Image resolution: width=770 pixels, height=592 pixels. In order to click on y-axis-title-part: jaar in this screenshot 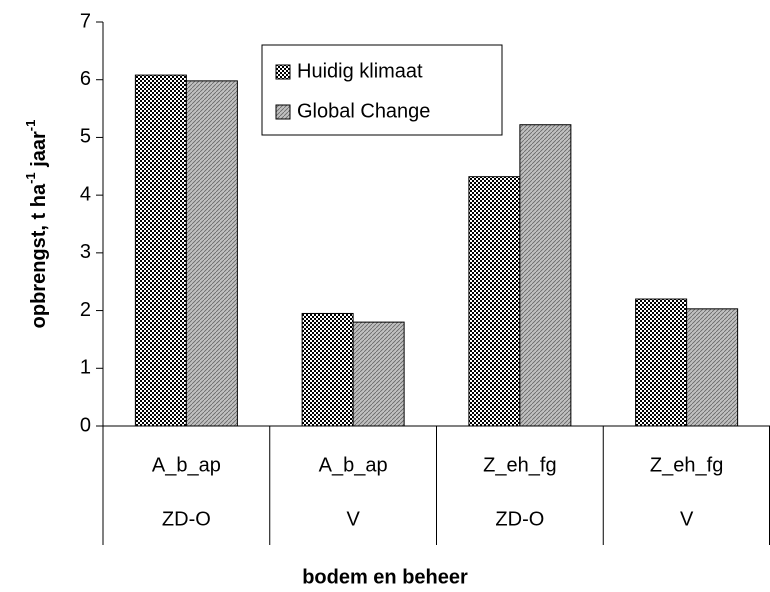, I will do `click(39, 151)`.